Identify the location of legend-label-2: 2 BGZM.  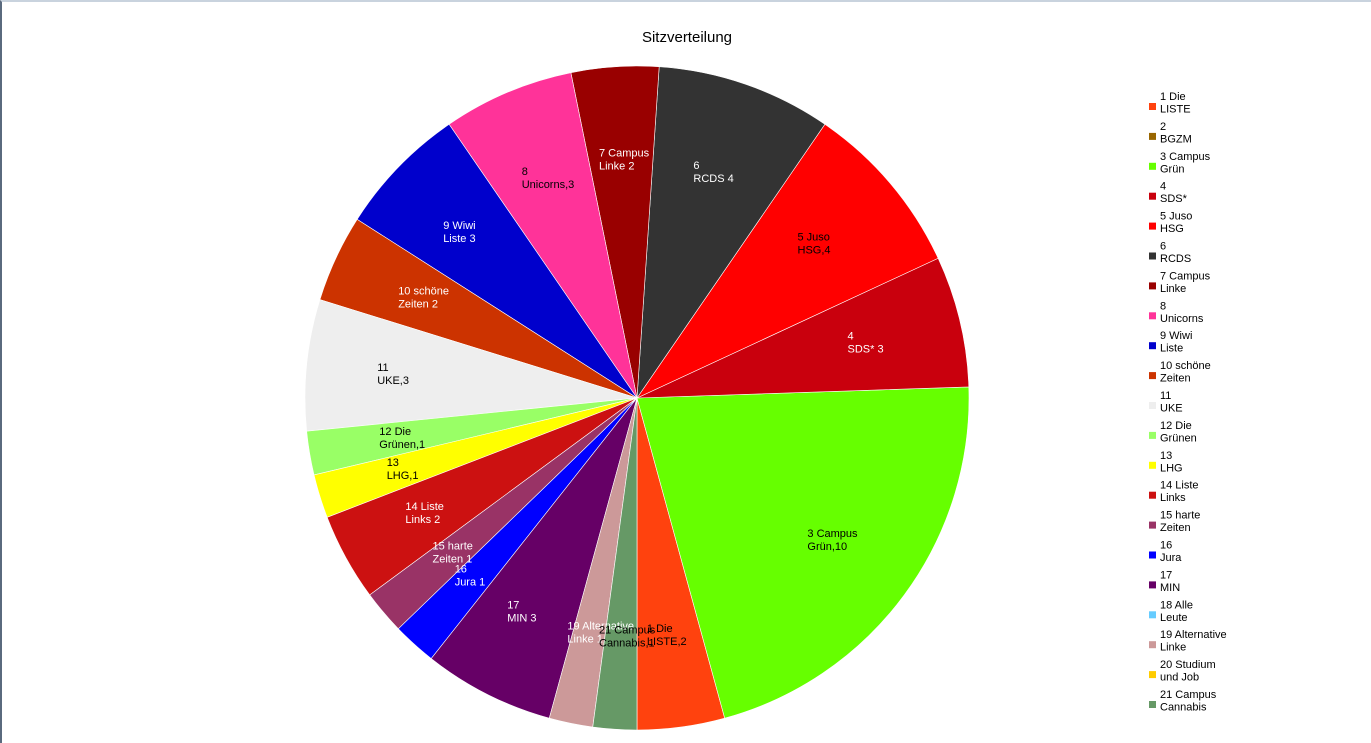
(1176, 133).